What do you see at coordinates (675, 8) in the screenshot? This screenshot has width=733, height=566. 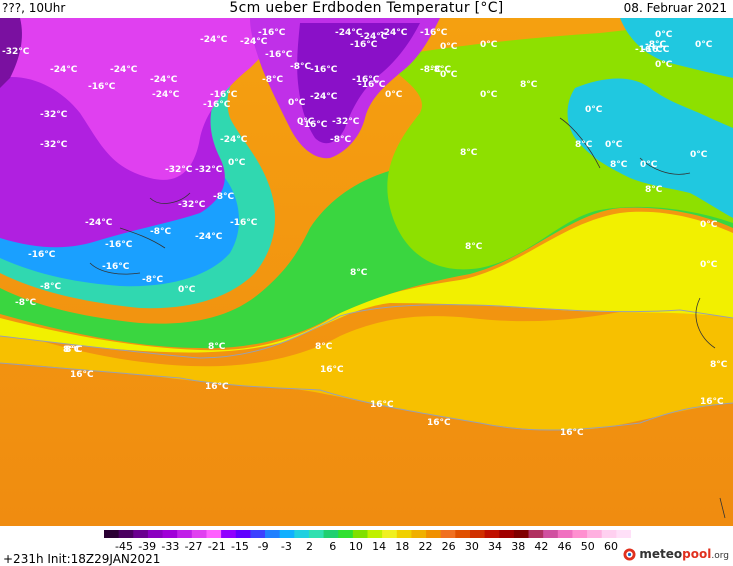 I see `valid-date: 08. Februar 2021` at bounding box center [675, 8].